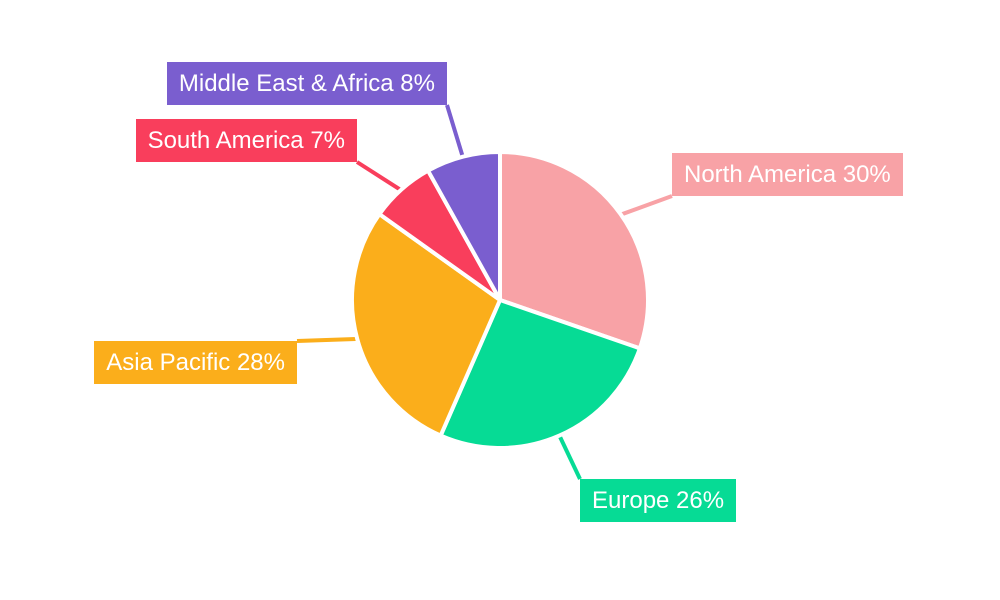  I want to click on pie-slice-north-america, so click(574, 250).